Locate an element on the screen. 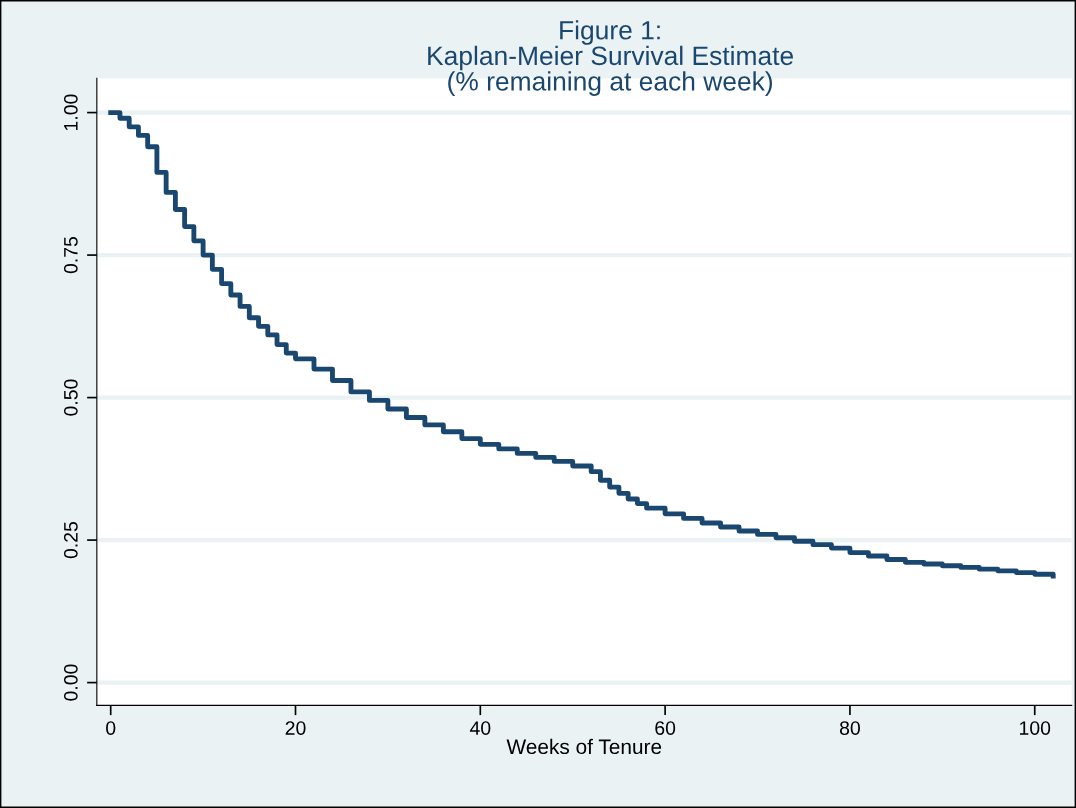  x-tick-label: 40 is located at coordinates (480, 728).